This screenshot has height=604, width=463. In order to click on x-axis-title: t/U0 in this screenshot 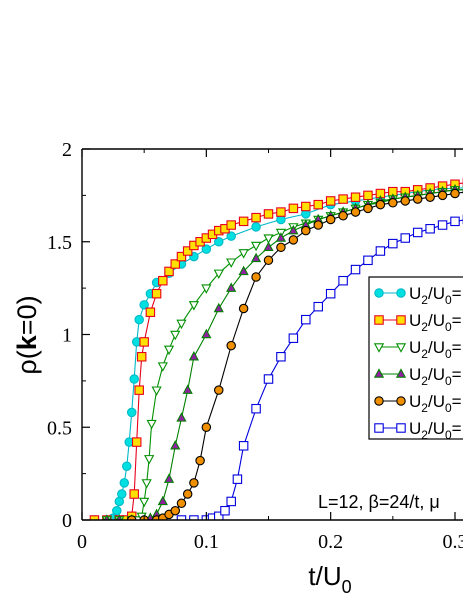, I will do `click(329, 579)`.